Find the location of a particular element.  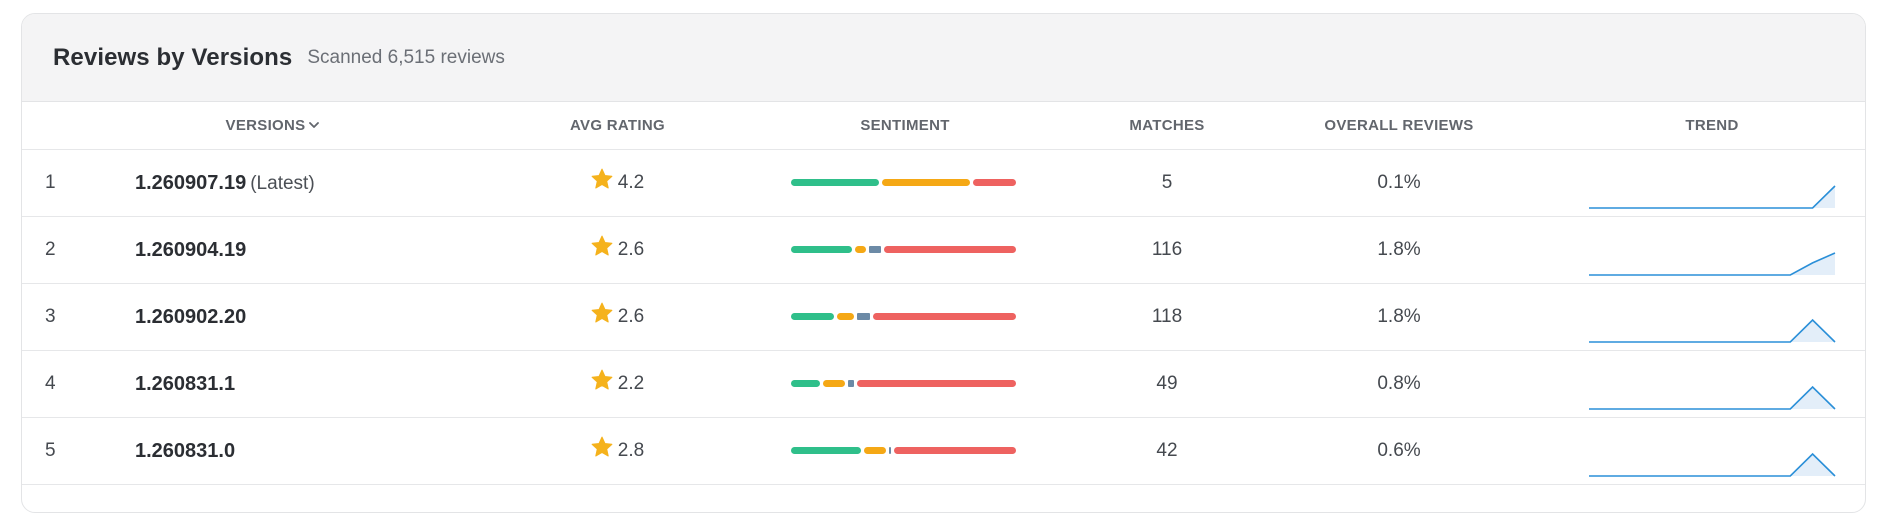

version-tag: (Latest) is located at coordinates (282, 183).